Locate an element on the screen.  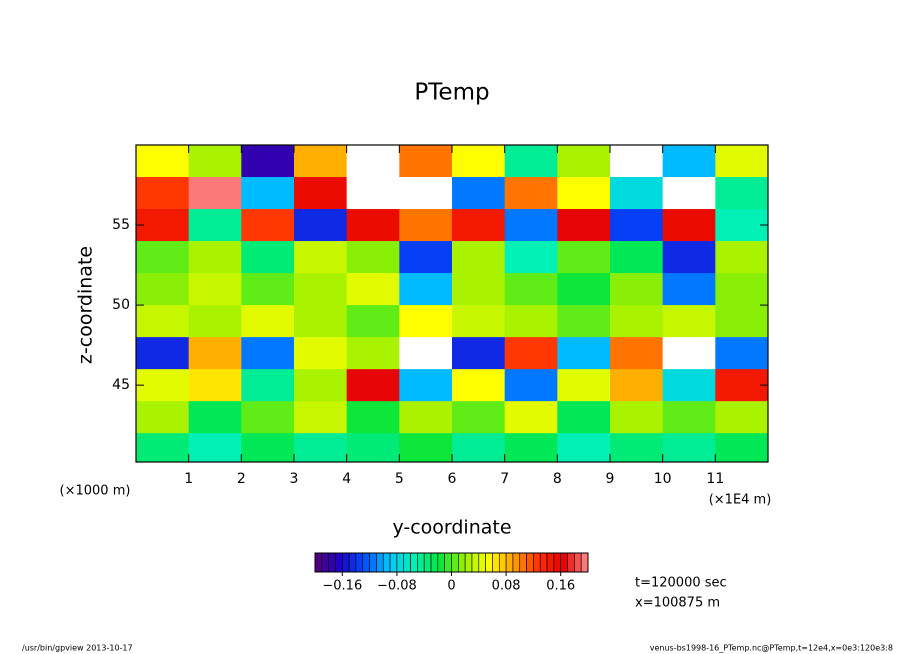
colorbar-tick-label: −0.16 is located at coordinates (342, 586).